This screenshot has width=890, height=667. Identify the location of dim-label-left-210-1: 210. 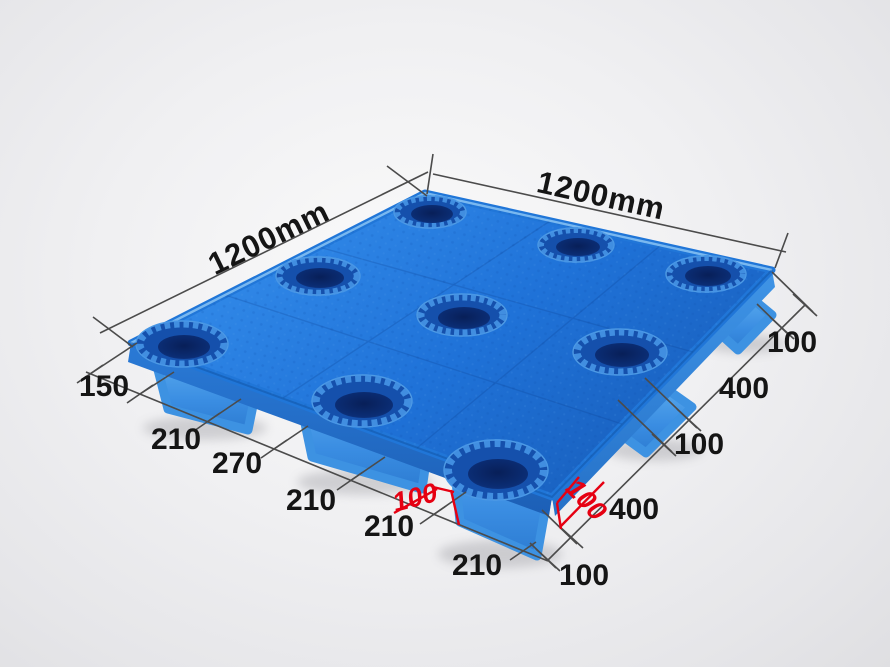
(176, 439).